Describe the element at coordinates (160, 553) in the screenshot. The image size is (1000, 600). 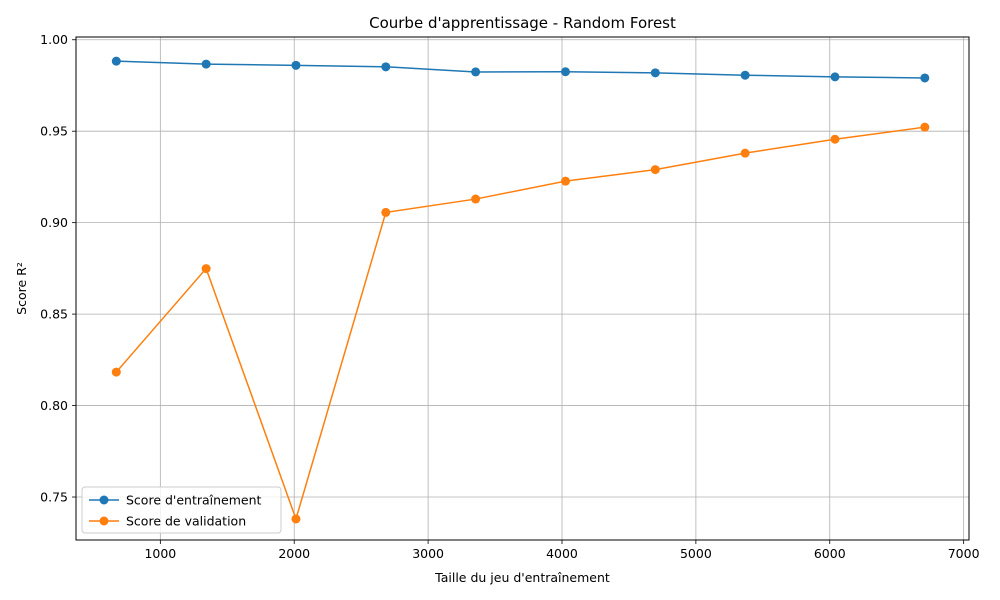
I see `x-tick-label: 1000` at that location.